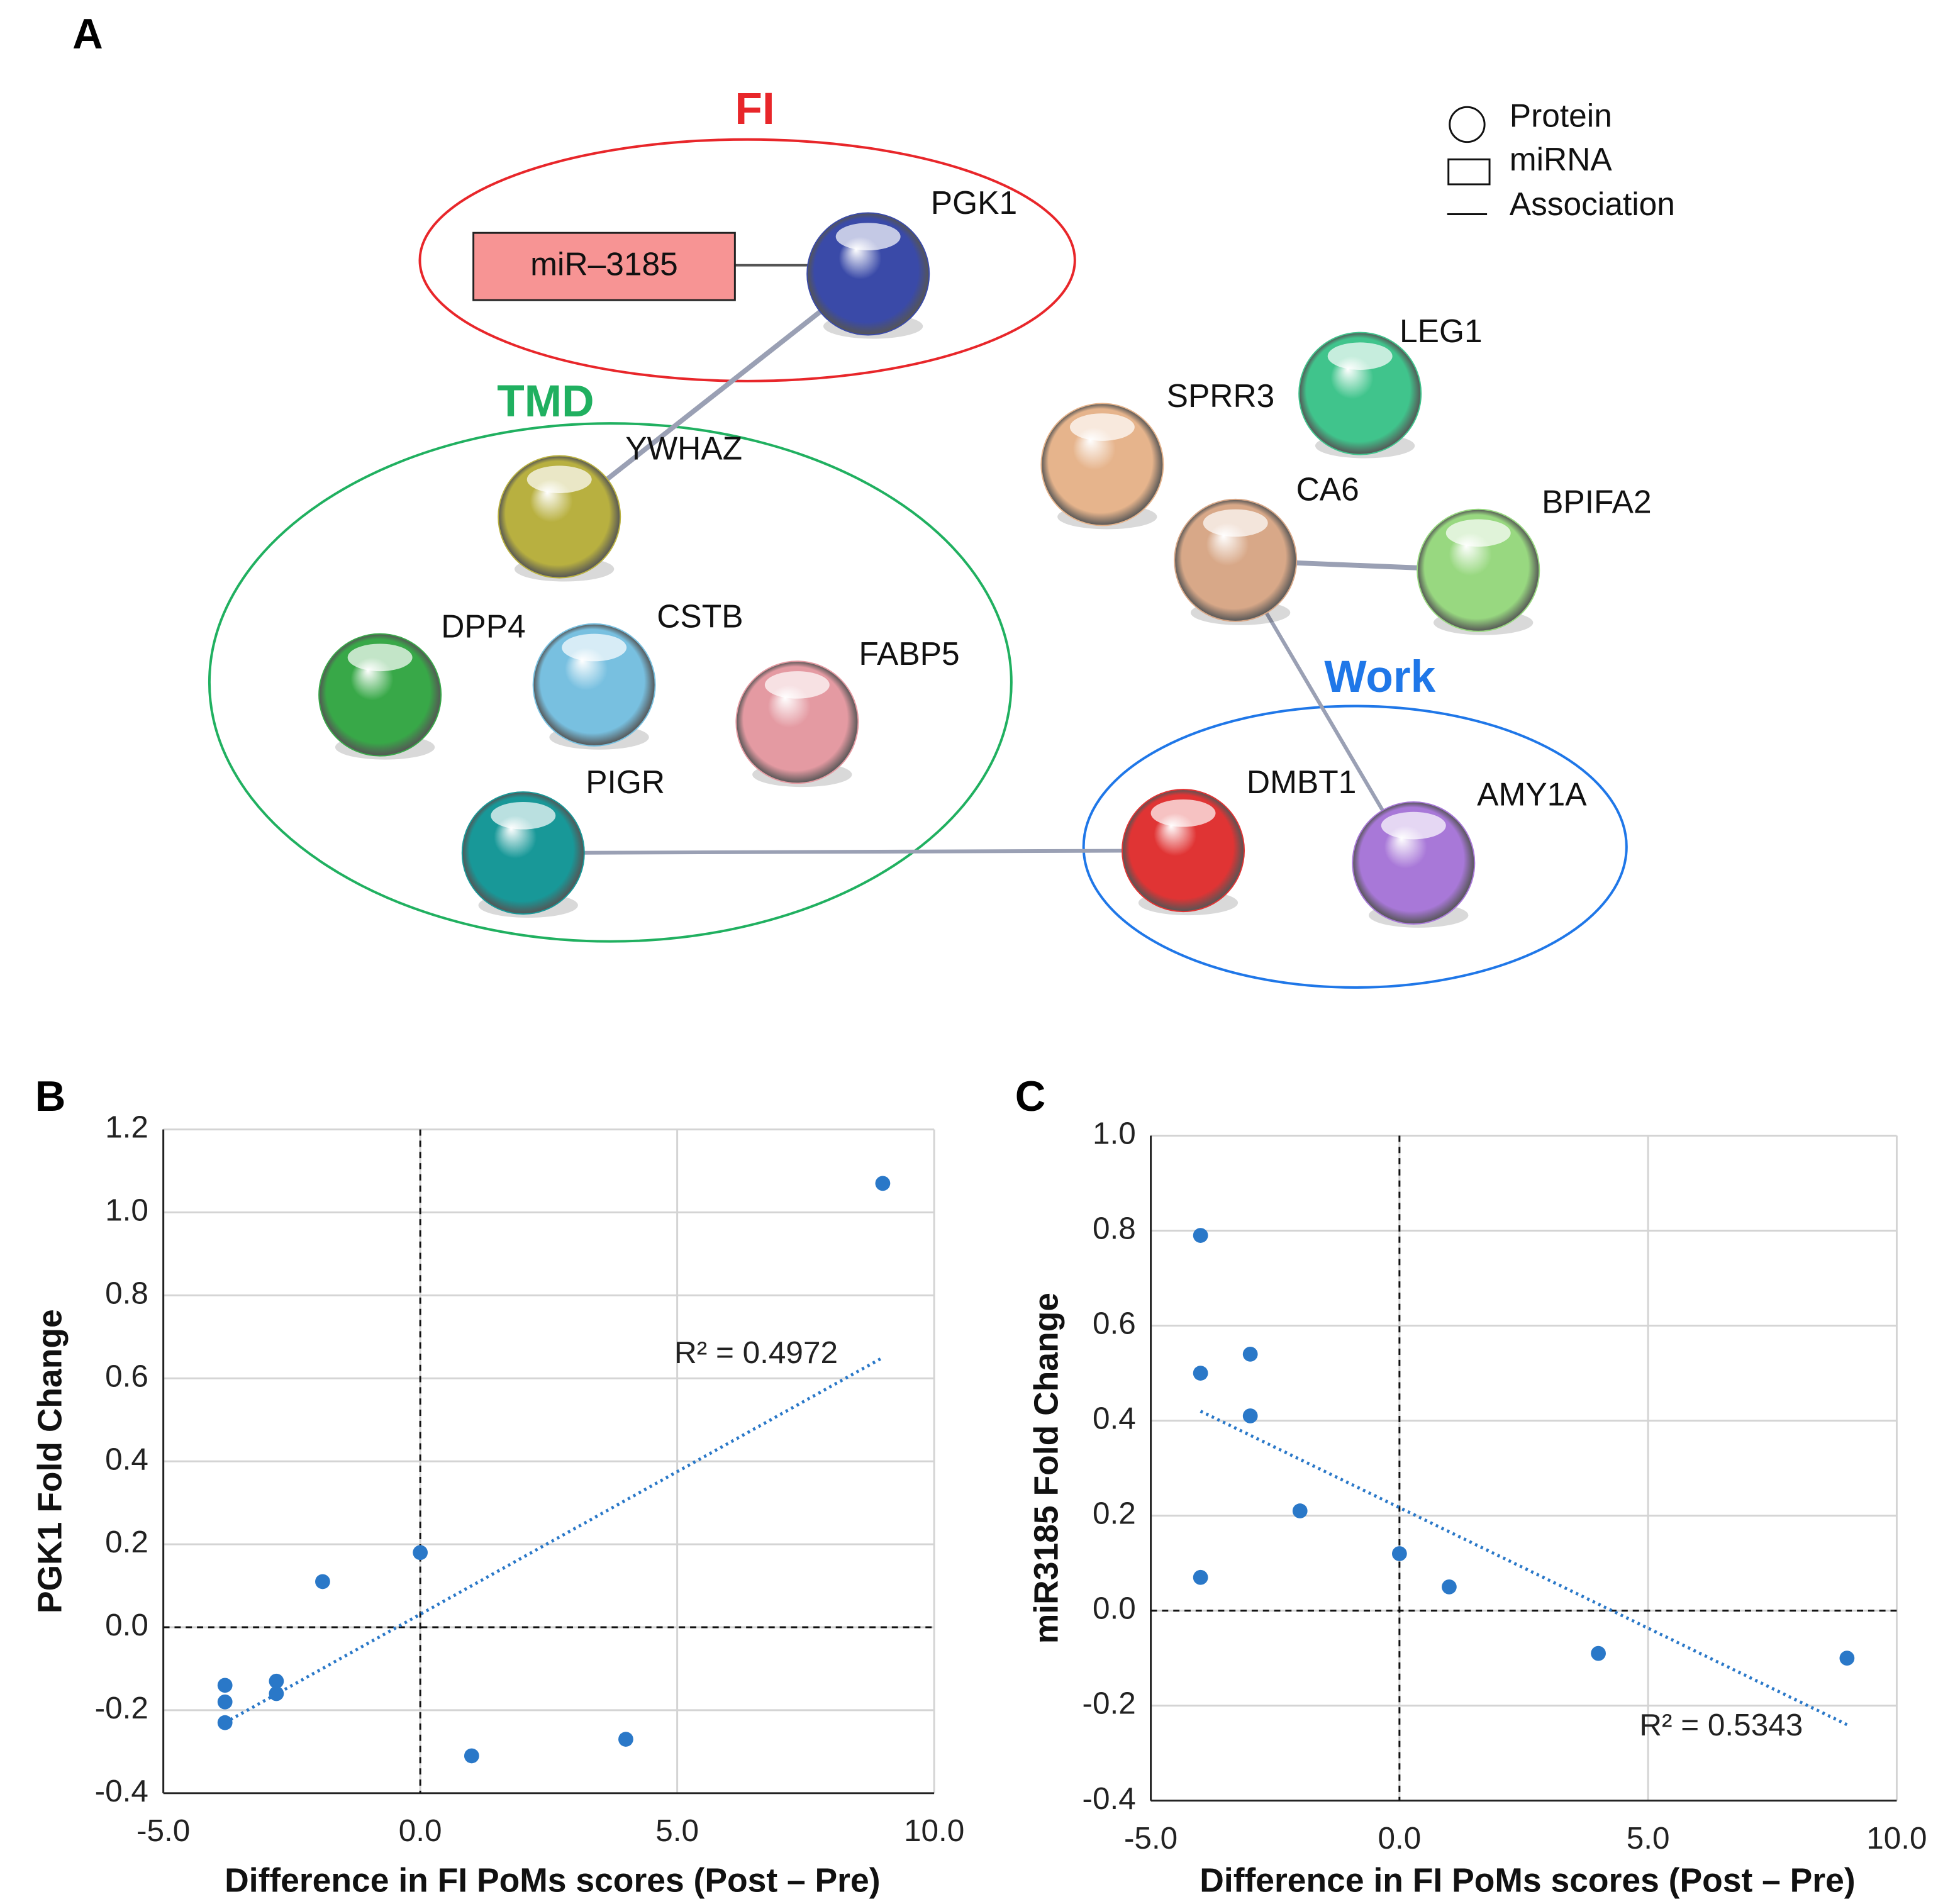  Describe the element at coordinates (50, 1096) in the screenshot. I see `panel-label: B` at that location.